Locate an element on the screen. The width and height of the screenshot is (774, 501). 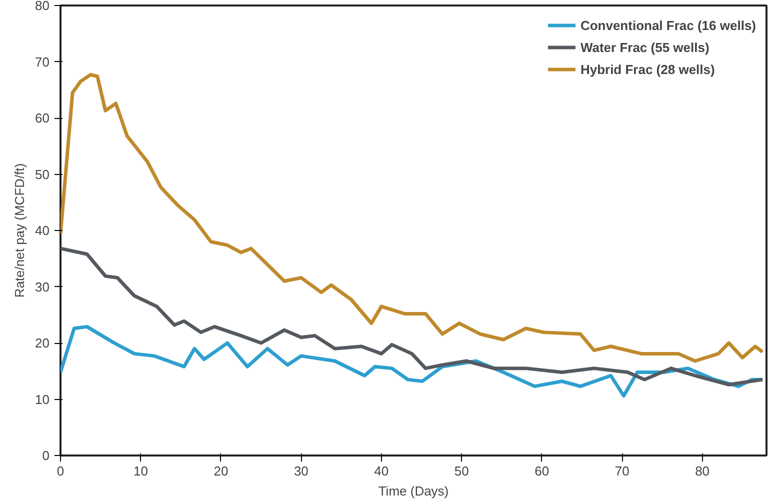
legend-label: Conventional Frac (16 wells) is located at coordinates (668, 25).